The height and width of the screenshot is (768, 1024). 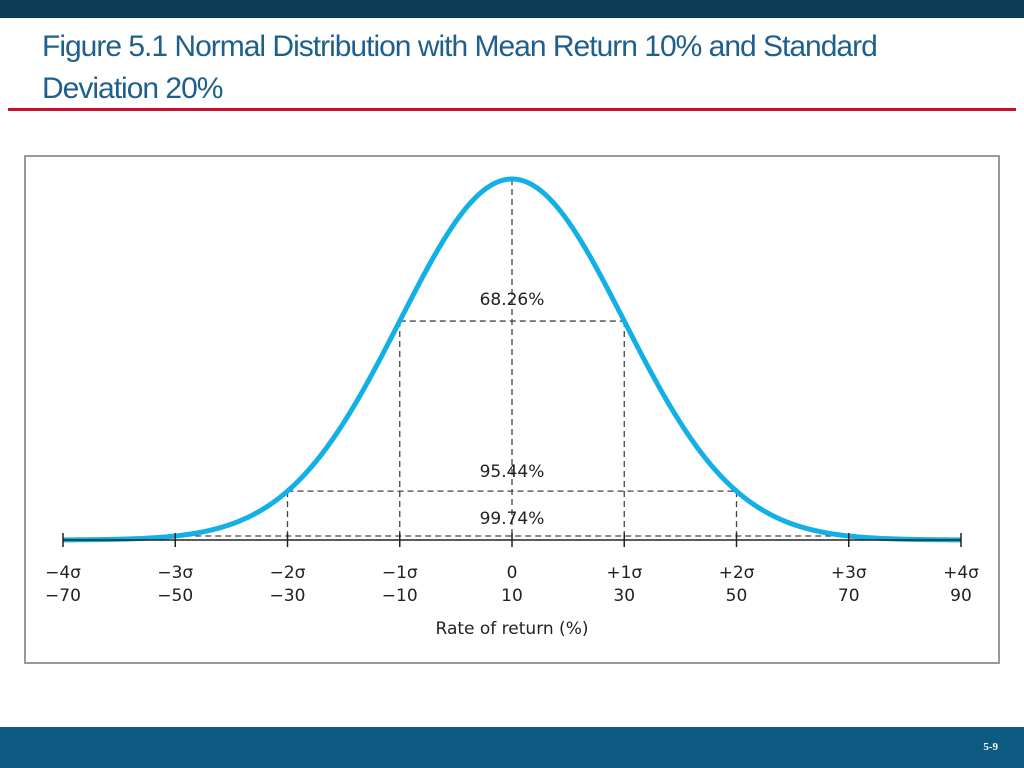 What do you see at coordinates (512, 573) in the screenshot?
I see `sigma-tick-label: 0` at bounding box center [512, 573].